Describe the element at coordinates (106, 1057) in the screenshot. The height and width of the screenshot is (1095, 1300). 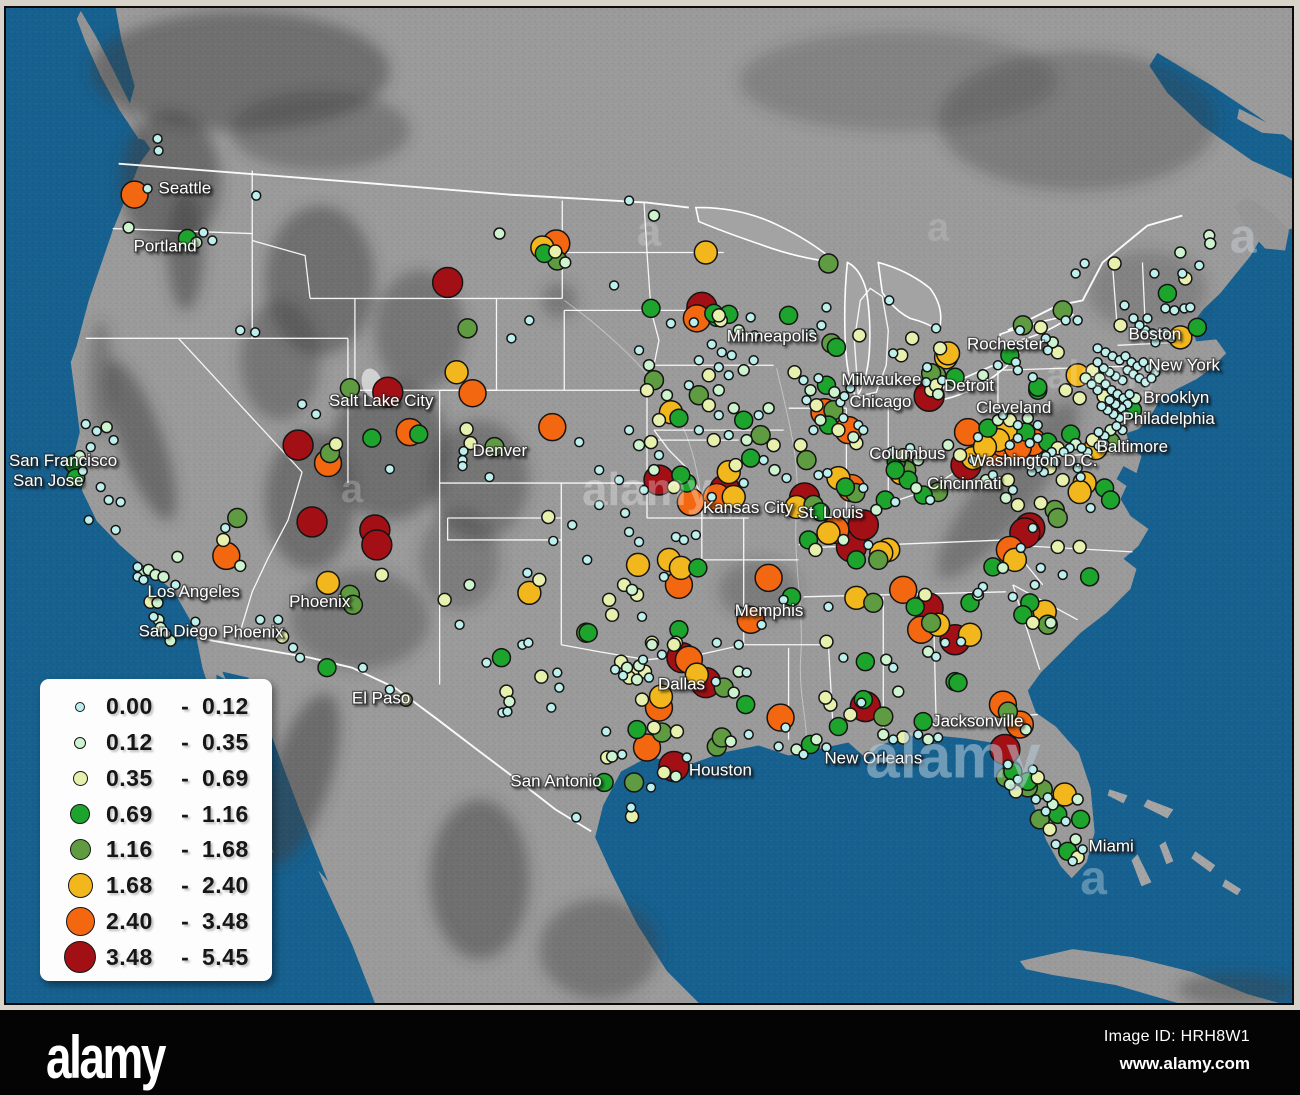
I see `alamy-logo: alamy` at that location.